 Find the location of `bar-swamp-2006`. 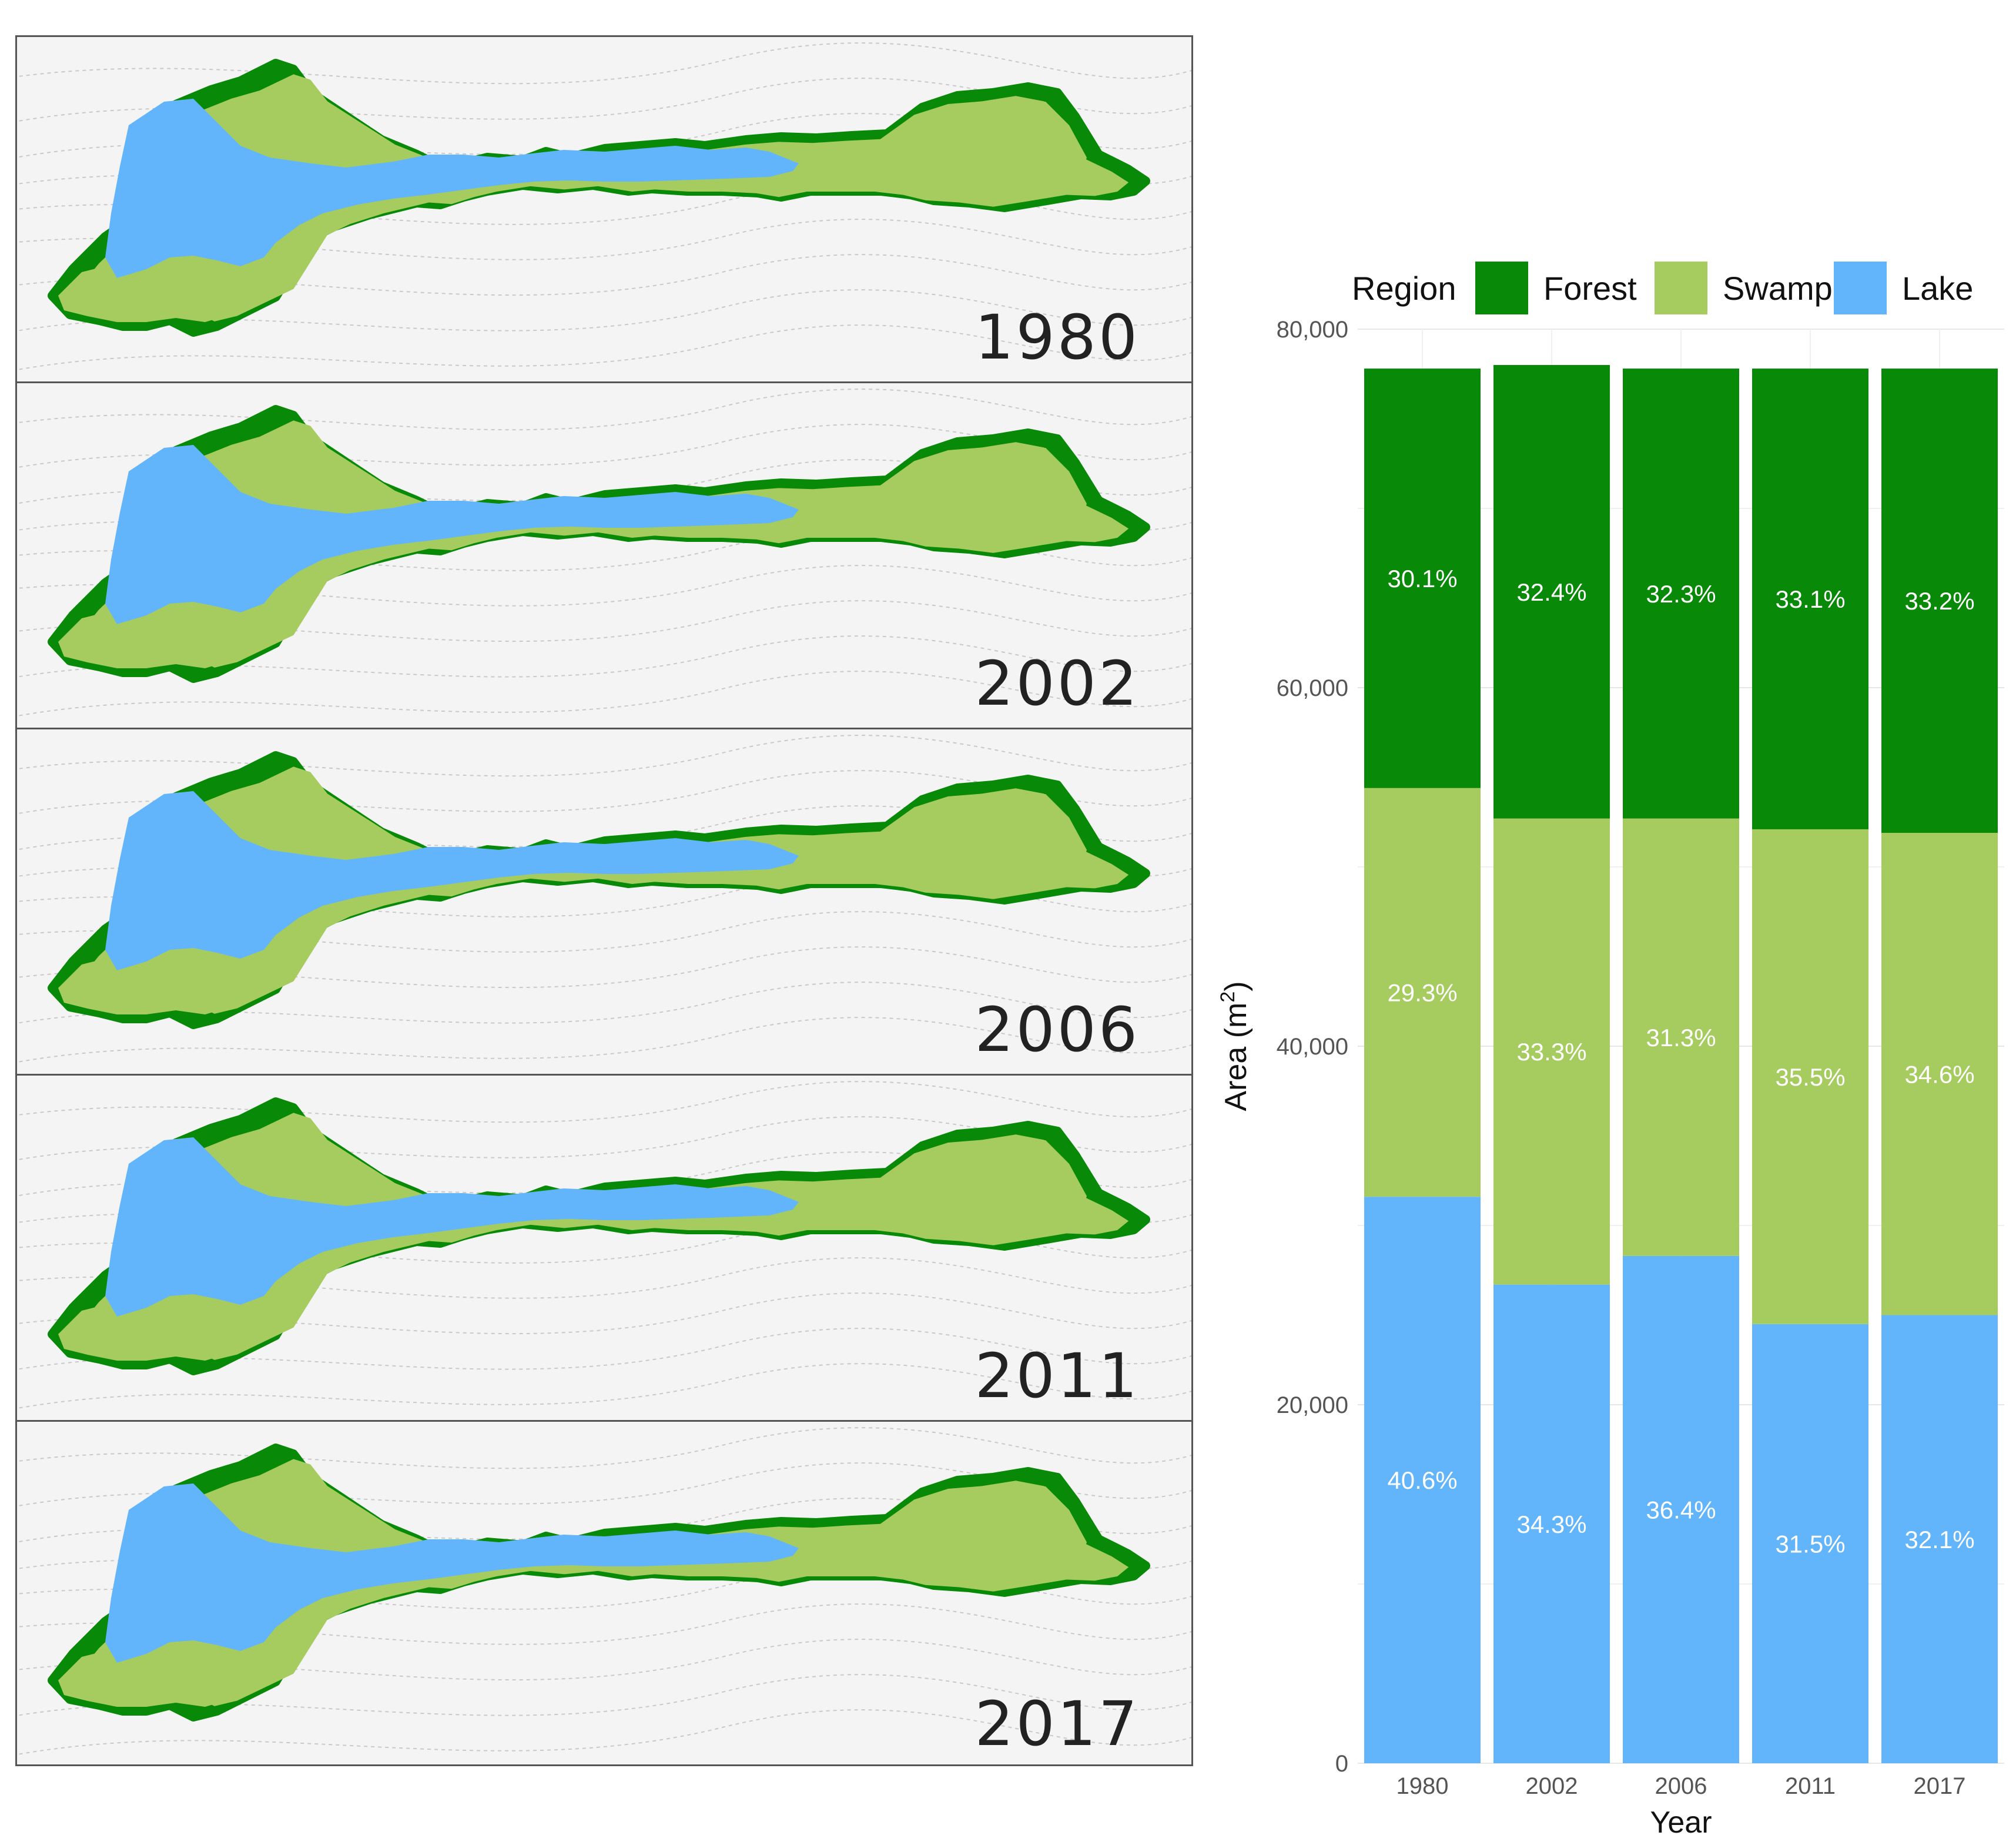

bar-swamp-2006 is located at coordinates (1681, 1037).